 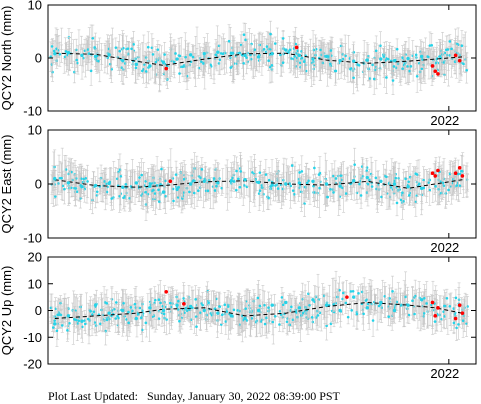 What do you see at coordinates (258, 59) in the screenshot?
I see `model-trend-line` at bounding box center [258, 59].